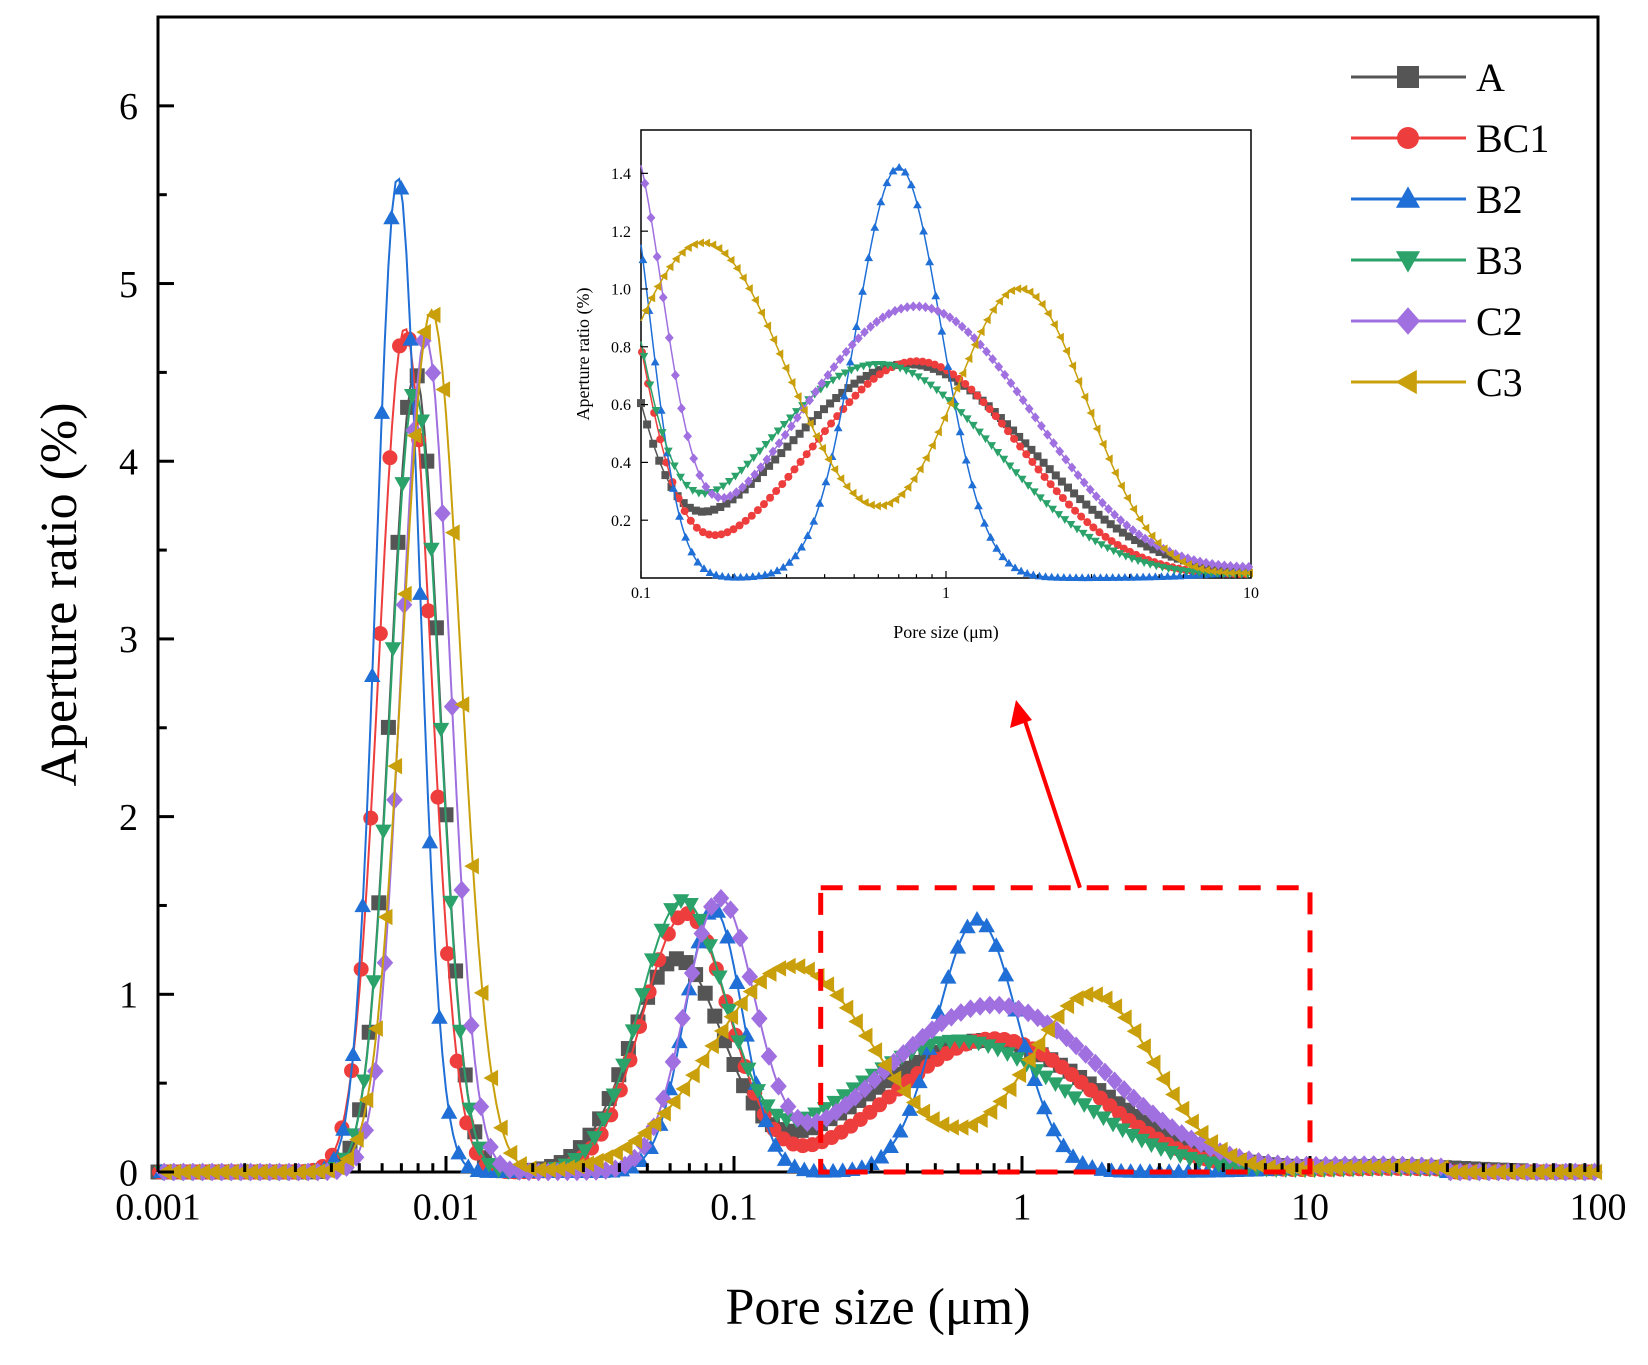 The width and height of the screenshot is (1648, 1365). I want to click on main-y-tick-label: 3, so click(128, 640).